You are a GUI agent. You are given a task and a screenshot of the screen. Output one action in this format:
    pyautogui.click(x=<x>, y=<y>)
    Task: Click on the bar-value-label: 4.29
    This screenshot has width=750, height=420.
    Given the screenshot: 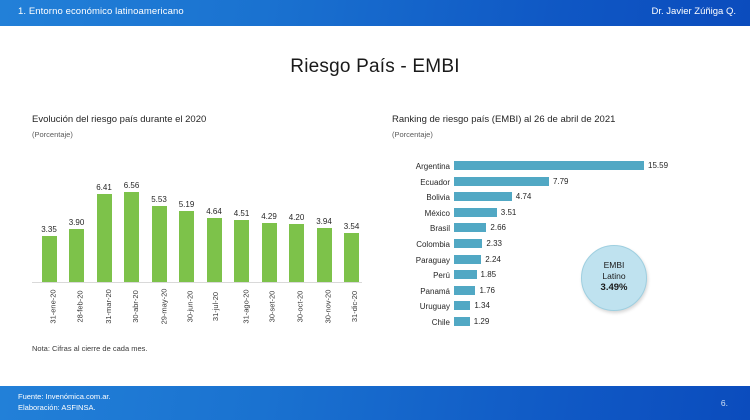 What is the action you would take?
    pyautogui.click(x=269, y=217)
    